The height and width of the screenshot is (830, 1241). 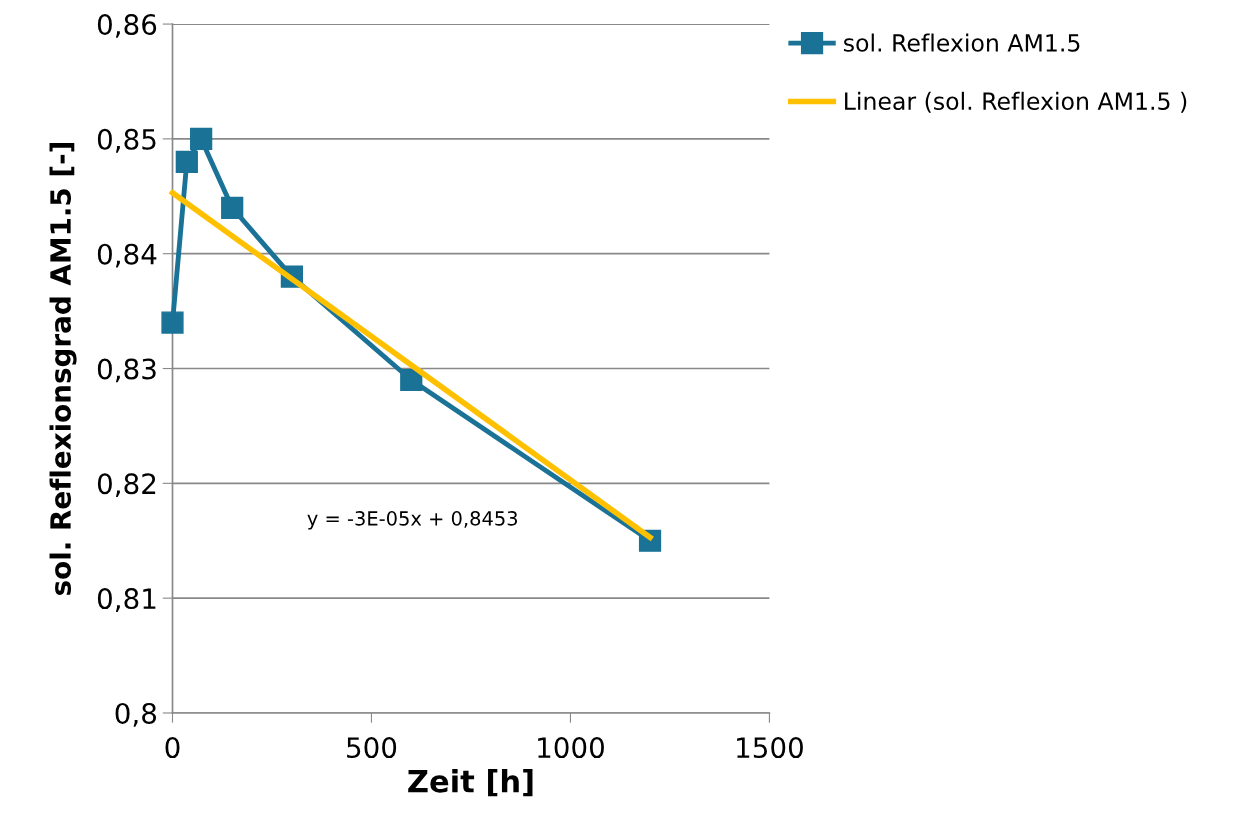 What do you see at coordinates (412, 520) in the screenshot?
I see `annotation: y = -3E-05x + 0,8453` at bounding box center [412, 520].